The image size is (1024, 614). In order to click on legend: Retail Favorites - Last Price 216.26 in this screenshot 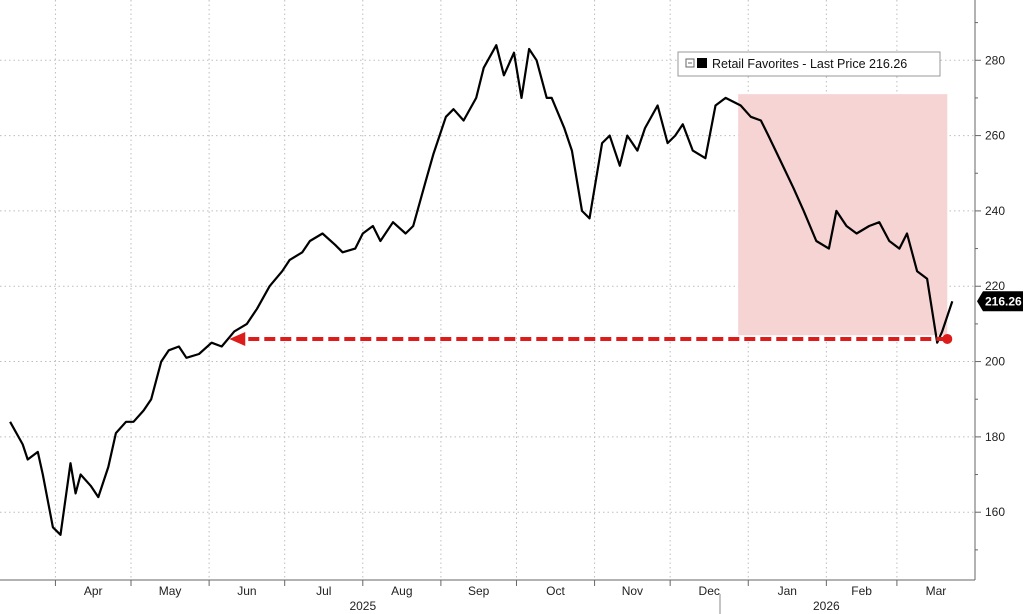, I will do `click(809, 64)`.